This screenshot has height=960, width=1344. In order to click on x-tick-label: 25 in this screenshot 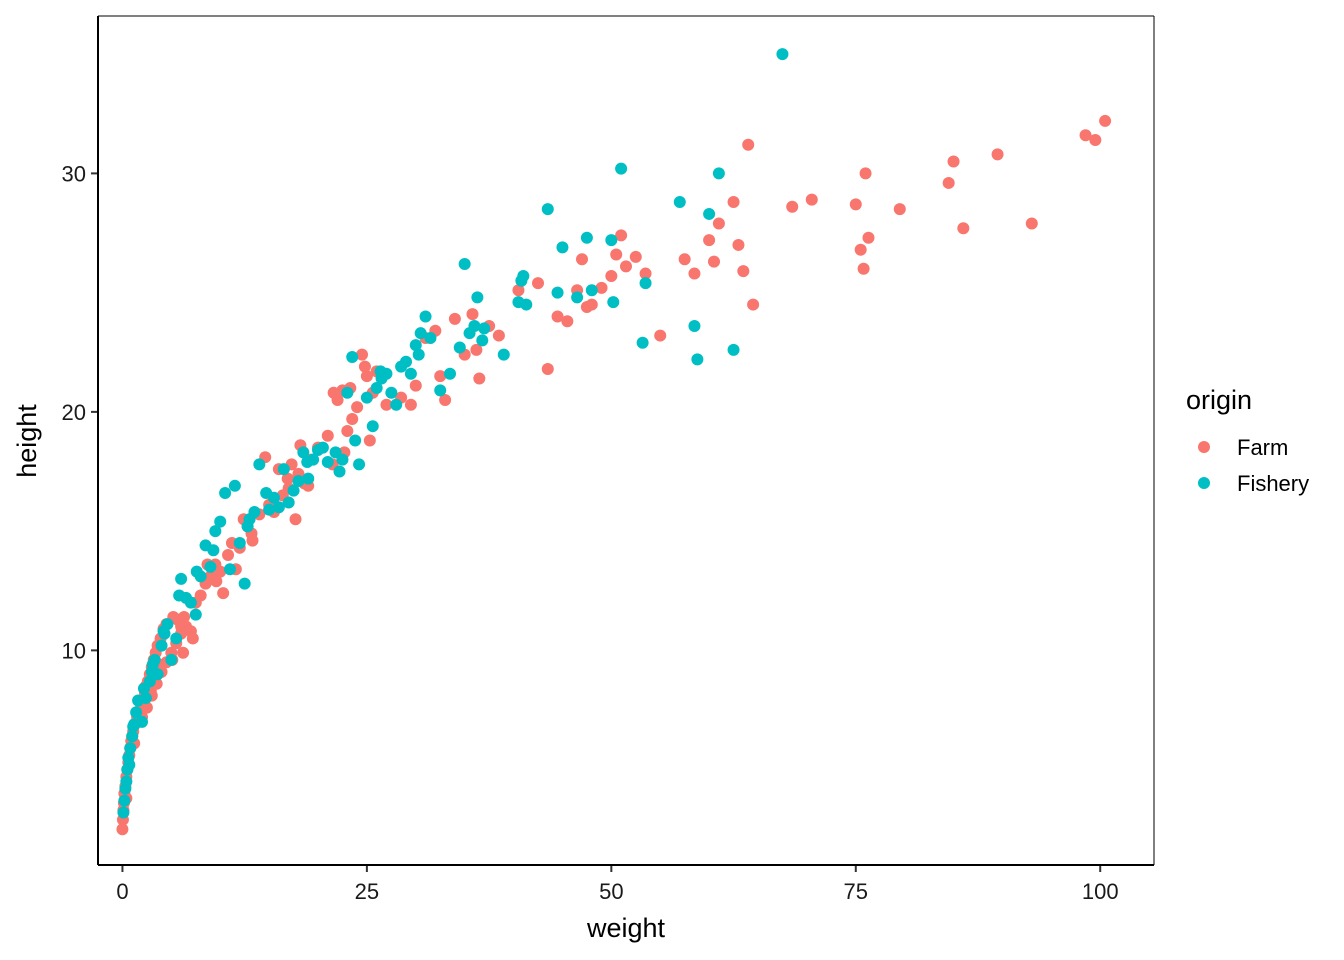, I will do `click(367, 891)`.